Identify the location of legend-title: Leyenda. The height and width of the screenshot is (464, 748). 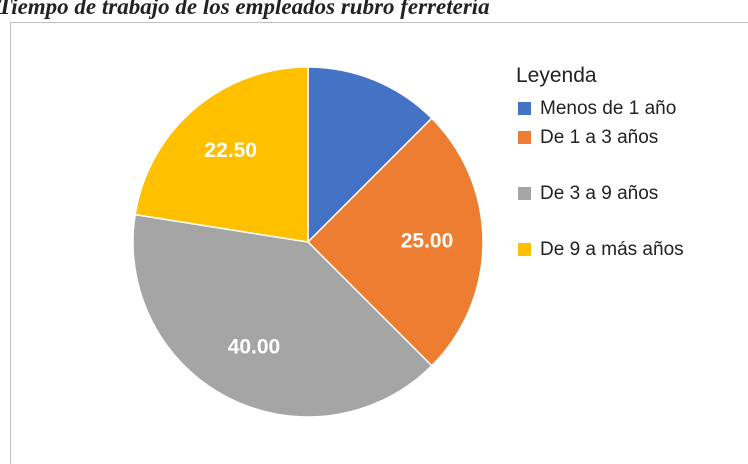
(556, 75).